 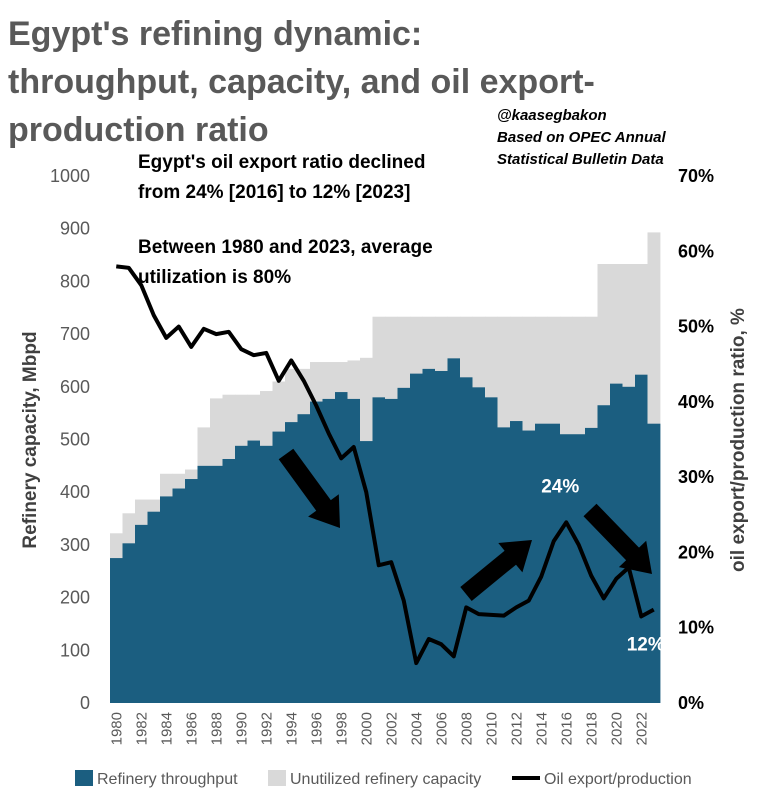 What do you see at coordinates (654, 563) in the screenshot?
I see `throughput-bar-2023` at bounding box center [654, 563].